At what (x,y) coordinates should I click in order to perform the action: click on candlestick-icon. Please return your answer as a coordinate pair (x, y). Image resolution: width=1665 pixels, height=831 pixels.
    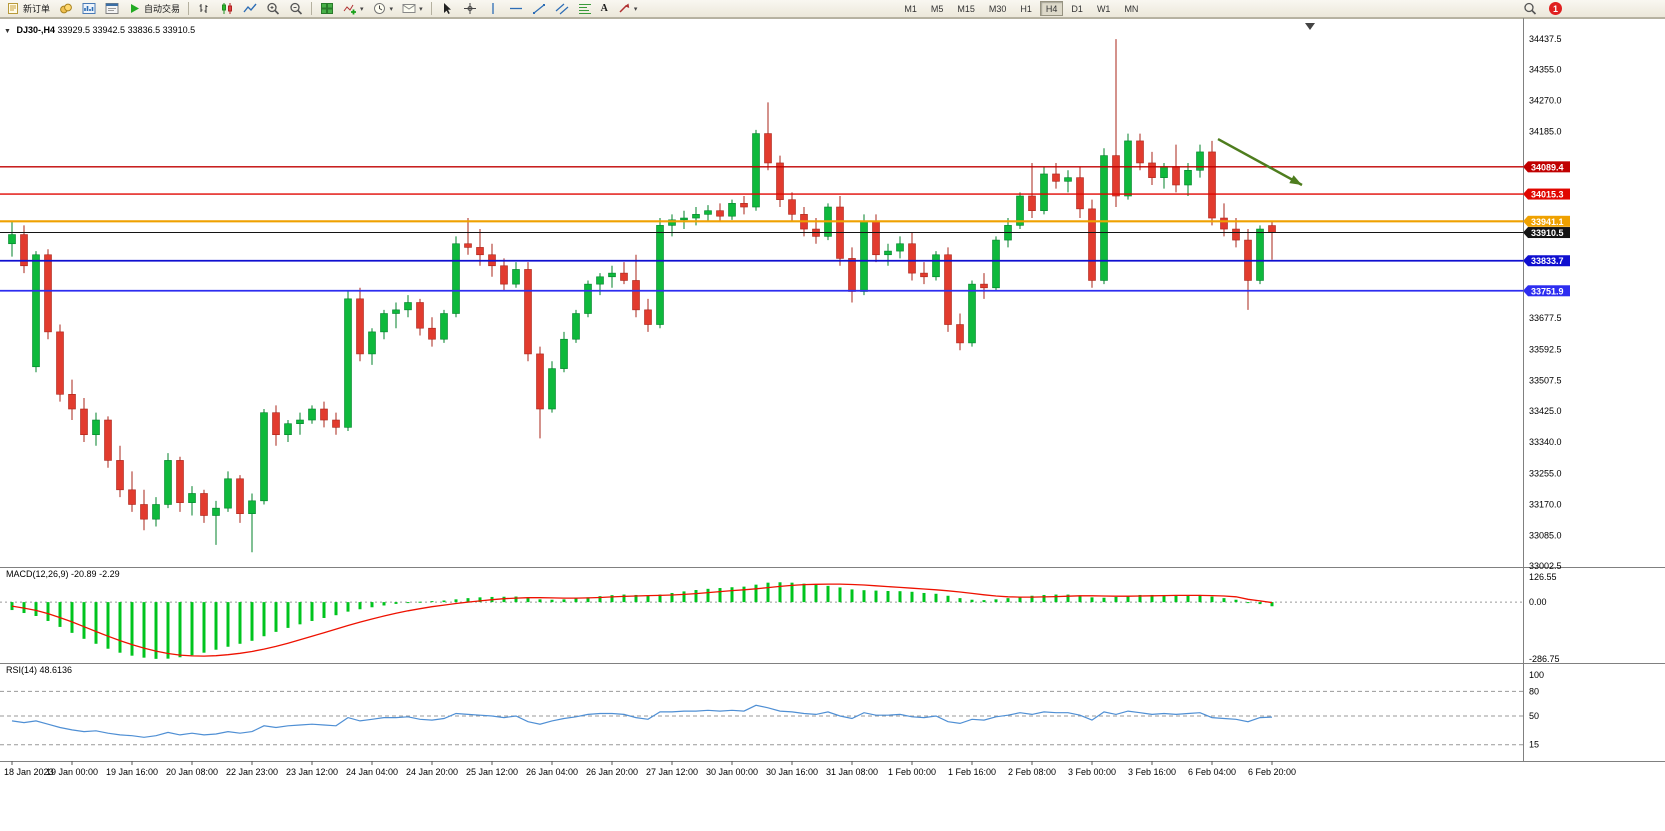
    Looking at the image, I should click on (227, 8).